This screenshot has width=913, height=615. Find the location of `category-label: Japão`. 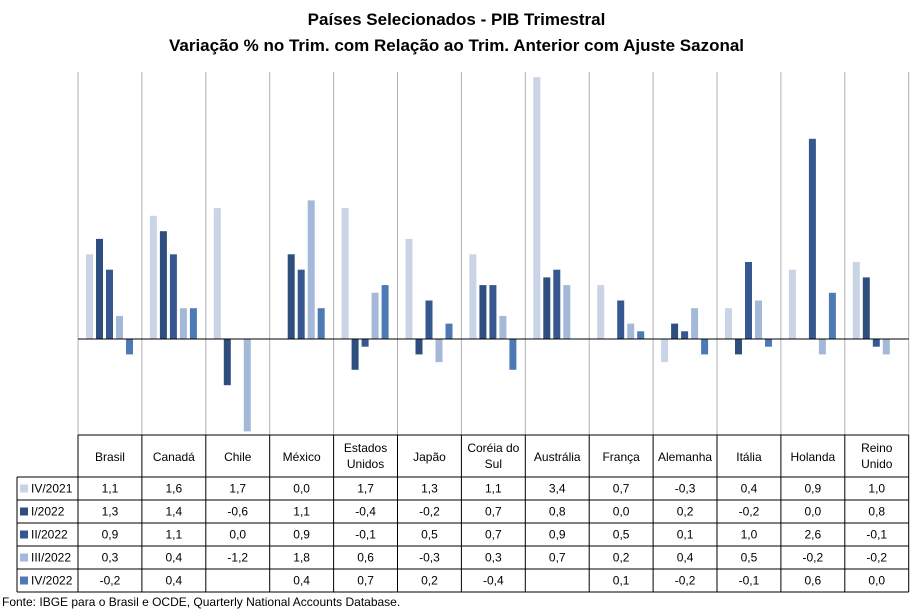

category-label: Japão is located at coordinates (429, 457).